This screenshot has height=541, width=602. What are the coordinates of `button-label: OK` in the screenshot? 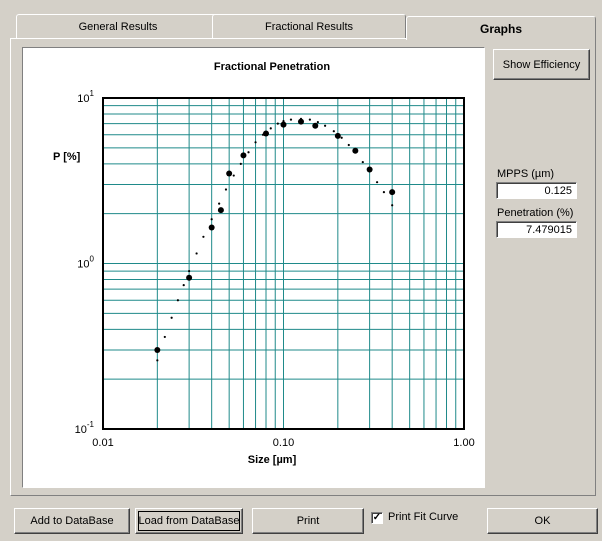 It's located at (542, 521).